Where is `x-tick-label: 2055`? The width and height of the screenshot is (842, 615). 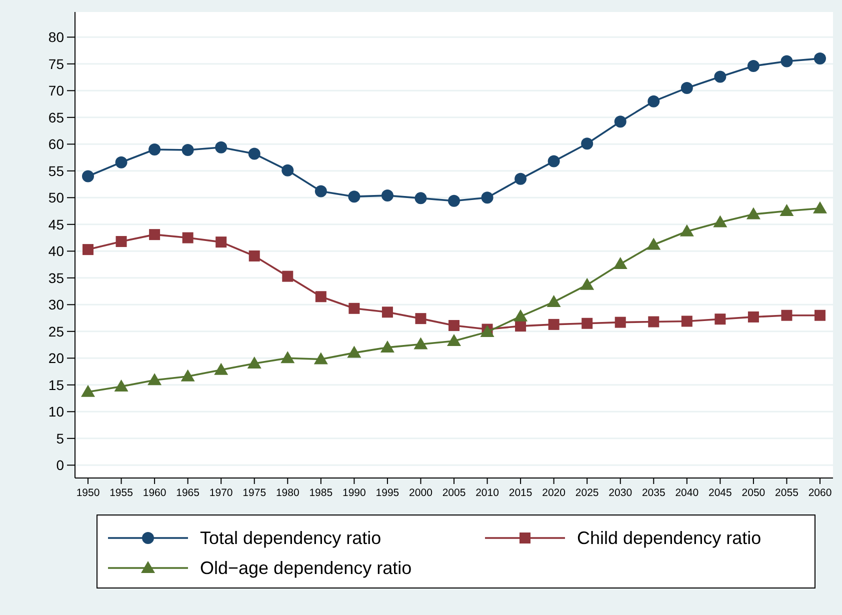 x-tick-label: 2055 is located at coordinates (787, 493).